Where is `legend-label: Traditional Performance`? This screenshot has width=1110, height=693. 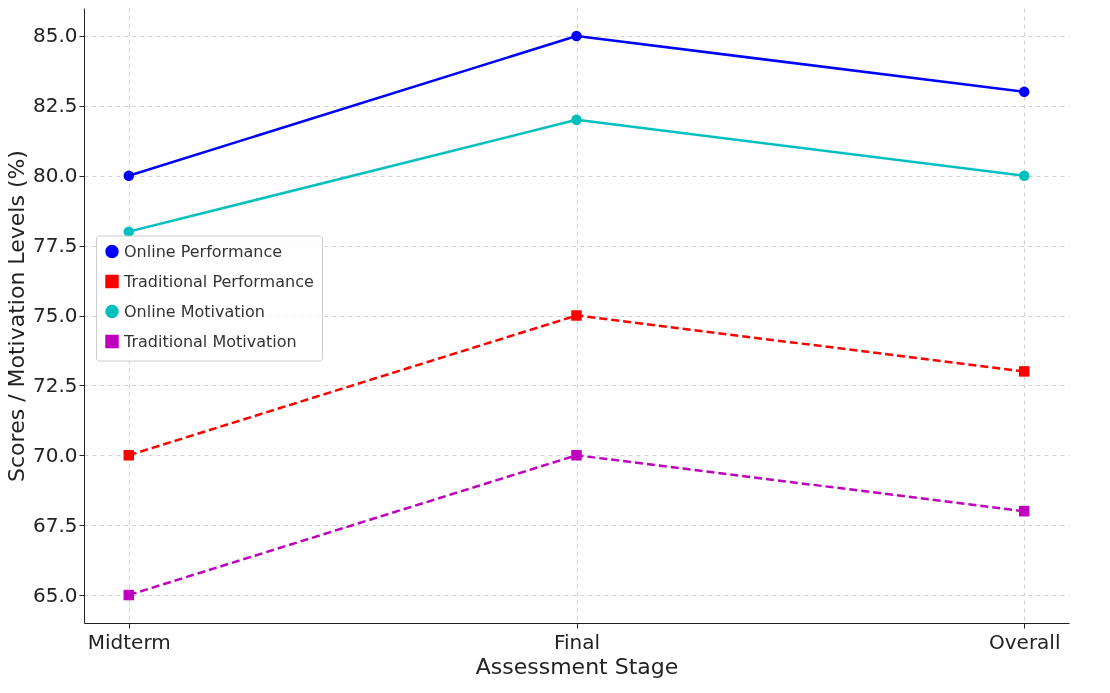 legend-label: Traditional Performance is located at coordinates (218, 281).